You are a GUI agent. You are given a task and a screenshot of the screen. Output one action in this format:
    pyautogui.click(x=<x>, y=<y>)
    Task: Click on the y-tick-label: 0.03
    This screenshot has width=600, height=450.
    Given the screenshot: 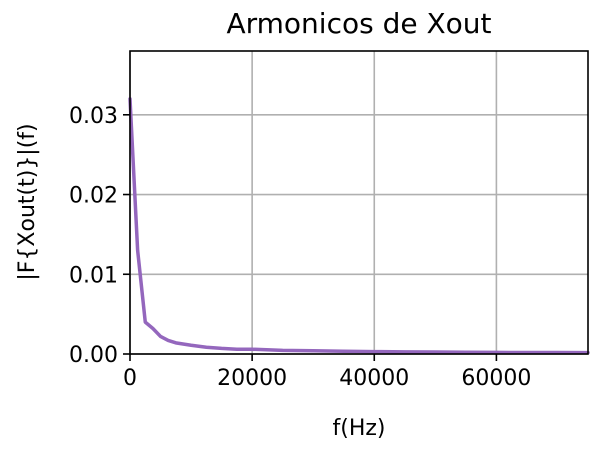 What is the action you would take?
    pyautogui.click(x=93, y=116)
    